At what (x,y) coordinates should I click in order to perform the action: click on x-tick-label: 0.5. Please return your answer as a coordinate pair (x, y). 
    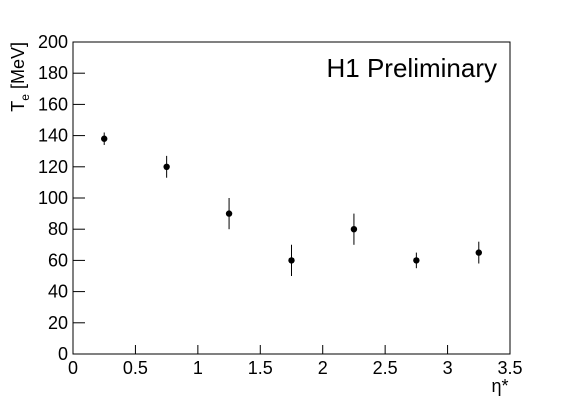
    Looking at the image, I should click on (135, 368).